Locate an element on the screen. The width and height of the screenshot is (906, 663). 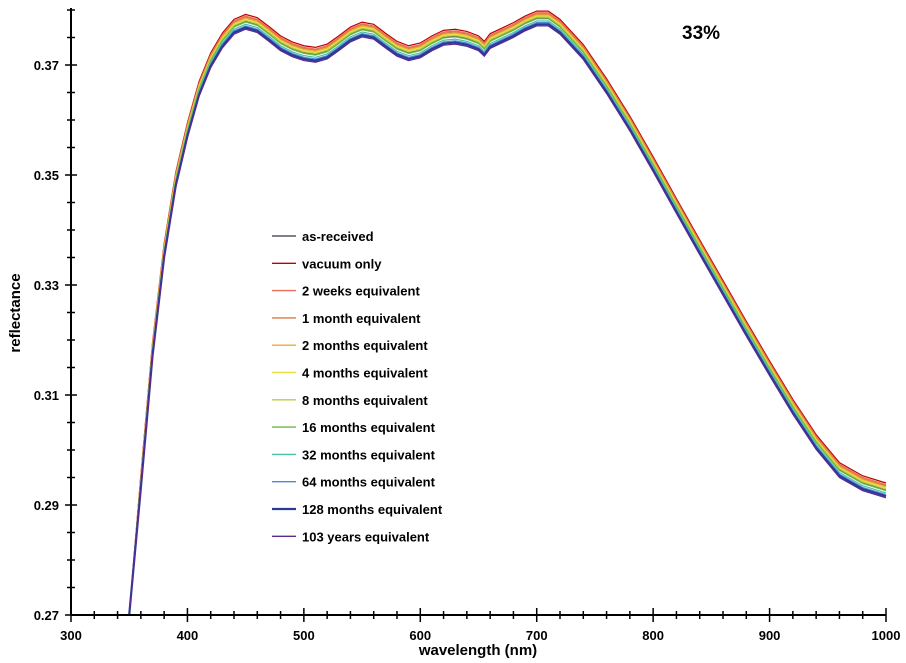
legend-label: as-received is located at coordinates (338, 236).